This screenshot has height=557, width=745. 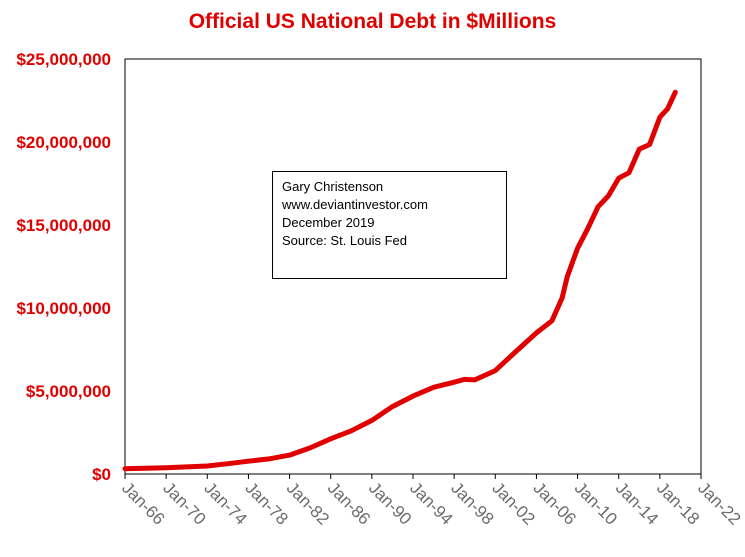 I want to click on y-tick-label: $10,000,000, so click(x=63, y=308).